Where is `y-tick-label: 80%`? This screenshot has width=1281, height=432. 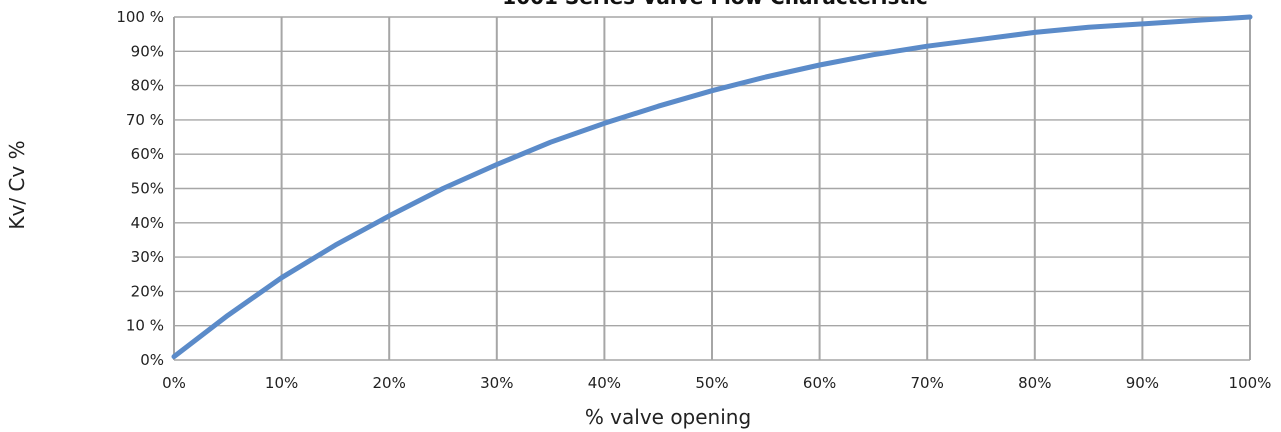 y-tick-label: 80% is located at coordinates (147, 86).